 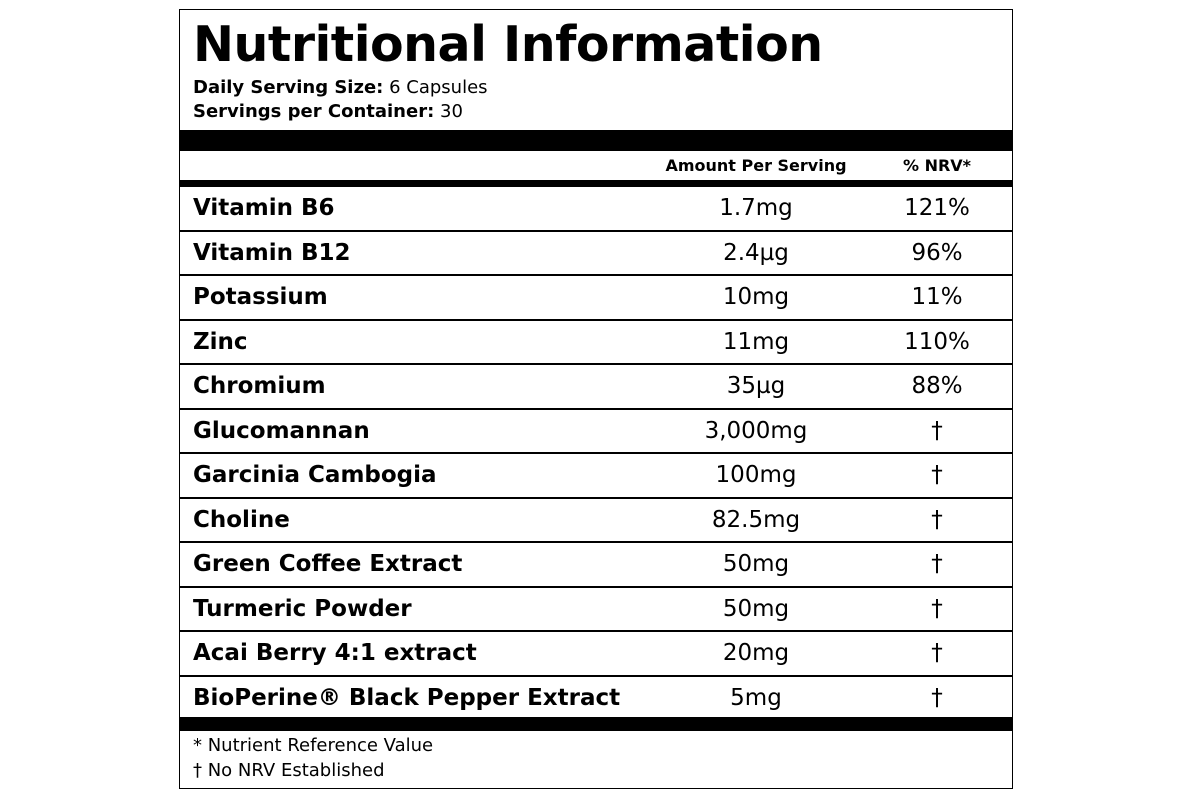 What do you see at coordinates (756, 208) in the screenshot?
I see `nutrient-amount: 1.7mg` at bounding box center [756, 208].